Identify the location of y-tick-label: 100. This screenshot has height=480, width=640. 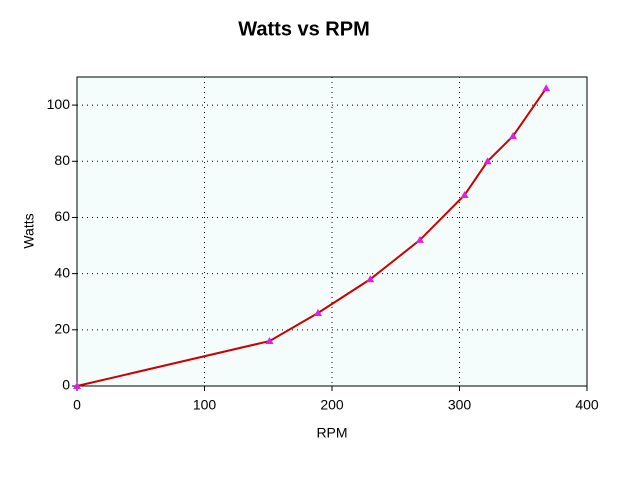
(59, 104).